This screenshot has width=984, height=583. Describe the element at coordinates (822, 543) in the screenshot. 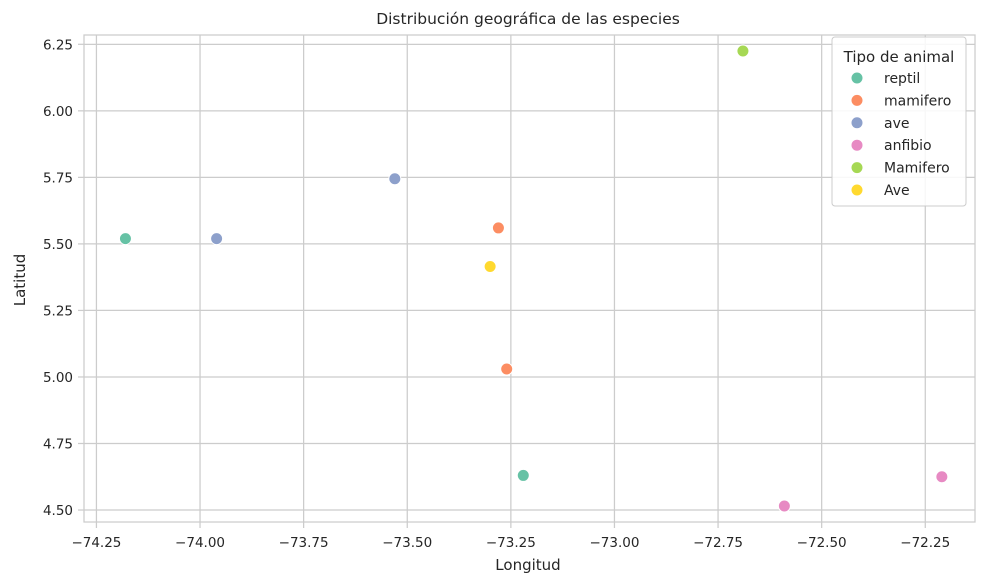

I see `x-tick-label: −72.50` at that location.